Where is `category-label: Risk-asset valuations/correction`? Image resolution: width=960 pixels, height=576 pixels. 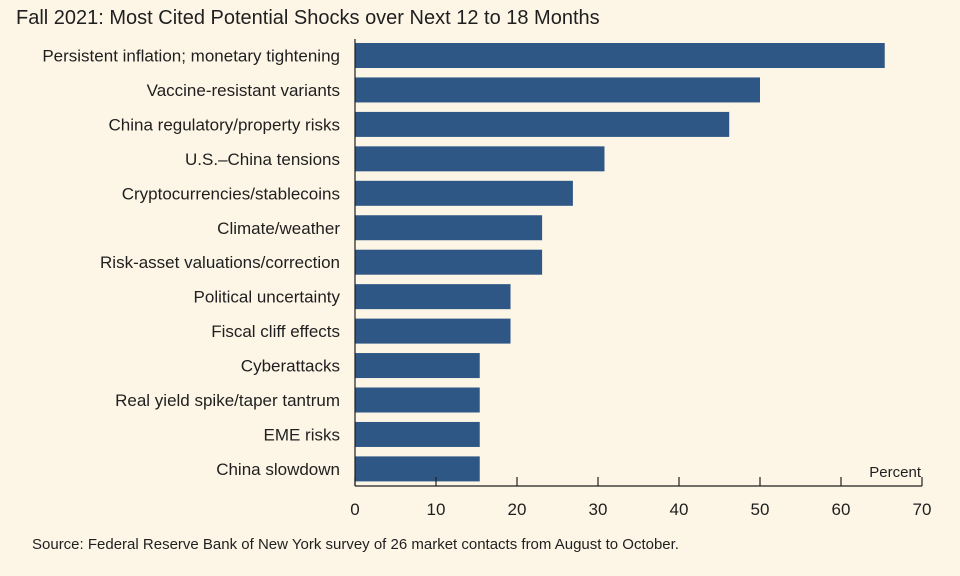
category-label: Risk-asset valuations/correction is located at coordinates (220, 262).